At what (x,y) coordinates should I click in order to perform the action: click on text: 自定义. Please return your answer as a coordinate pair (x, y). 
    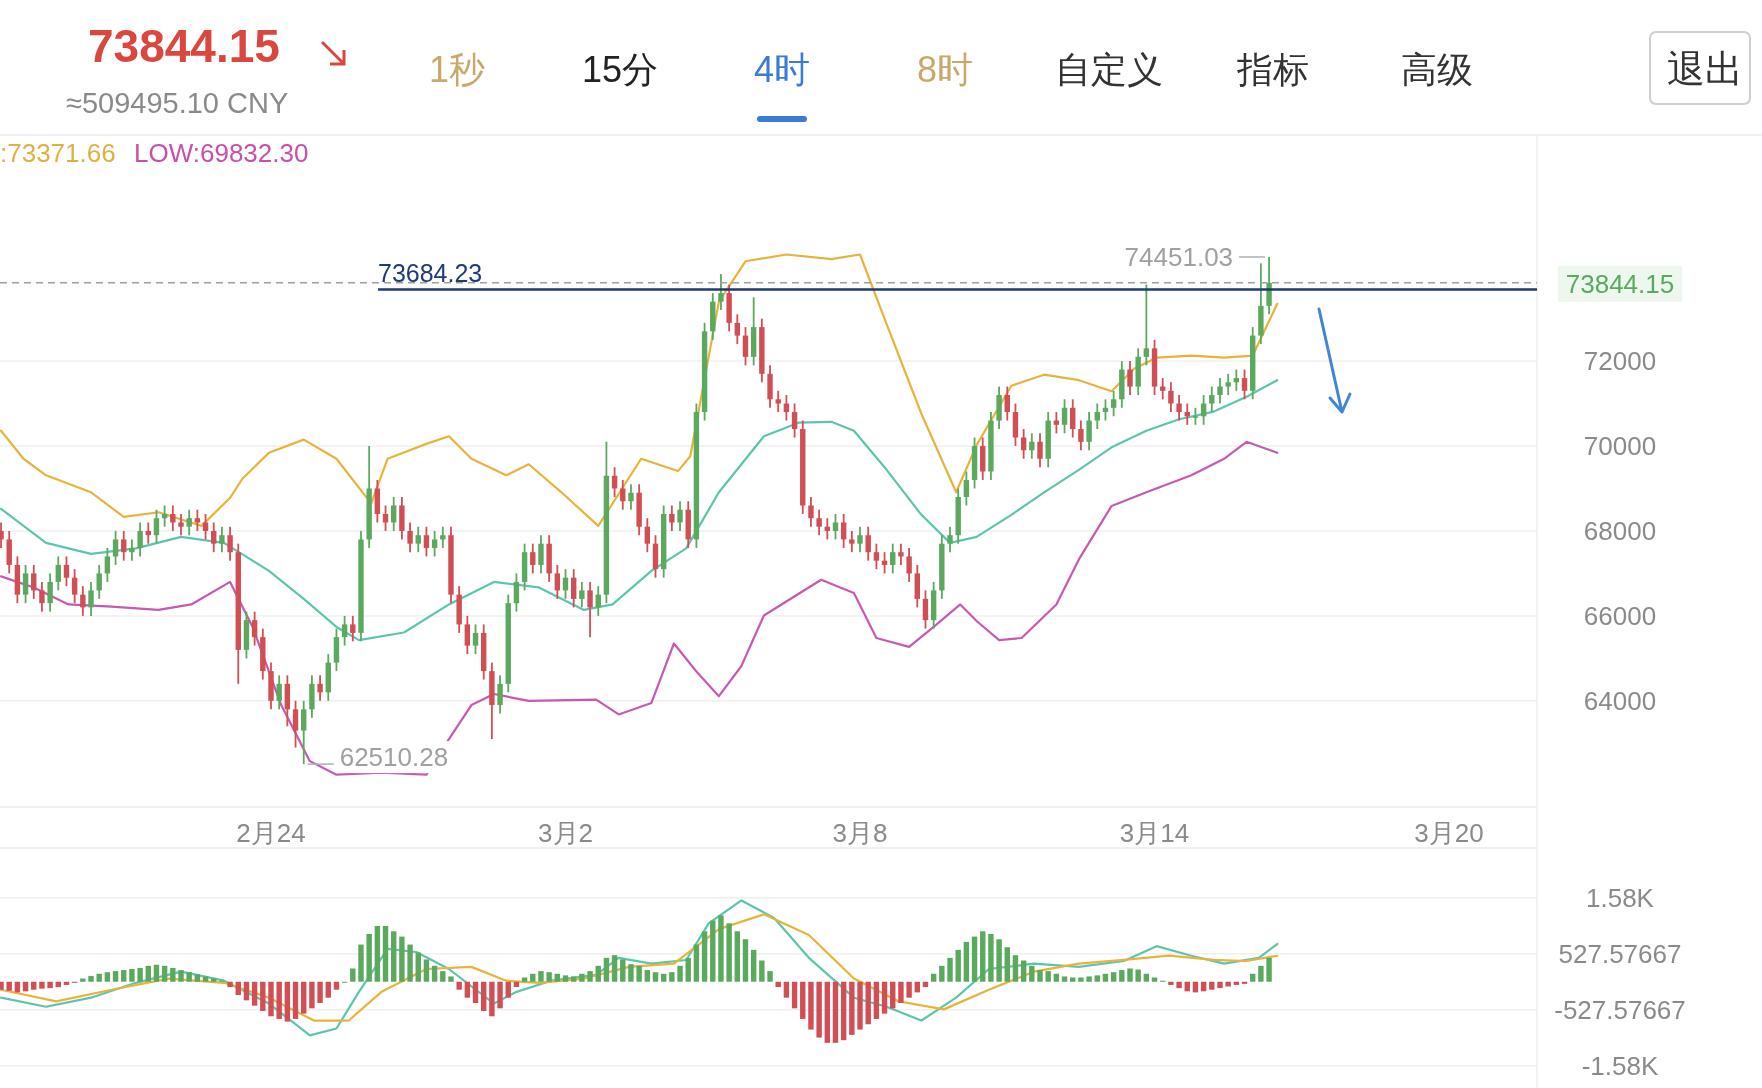
    Looking at the image, I should click on (1109, 69).